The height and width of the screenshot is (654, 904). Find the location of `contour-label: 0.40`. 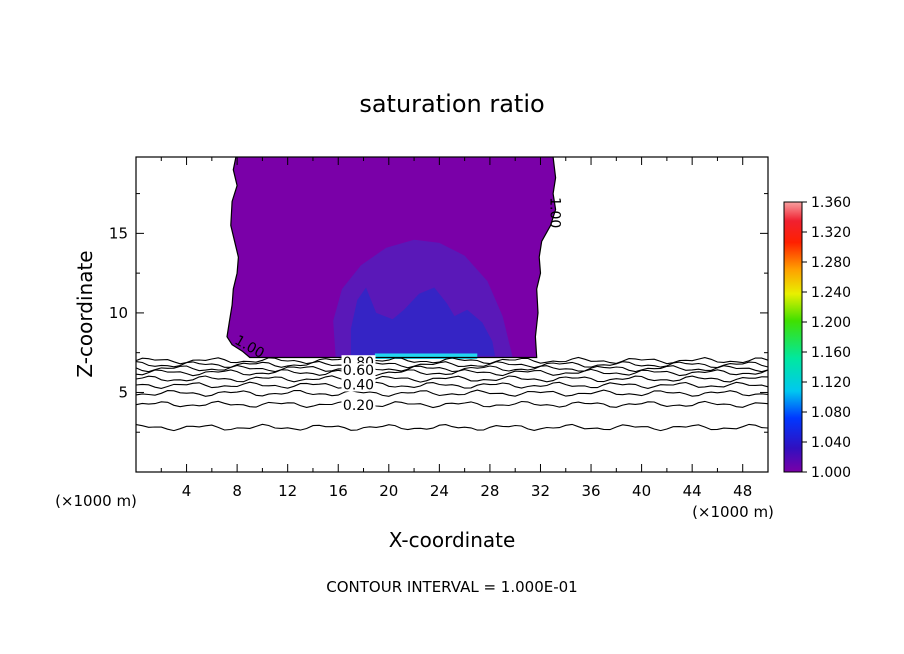

contour-label: 0.40 is located at coordinates (358, 385).